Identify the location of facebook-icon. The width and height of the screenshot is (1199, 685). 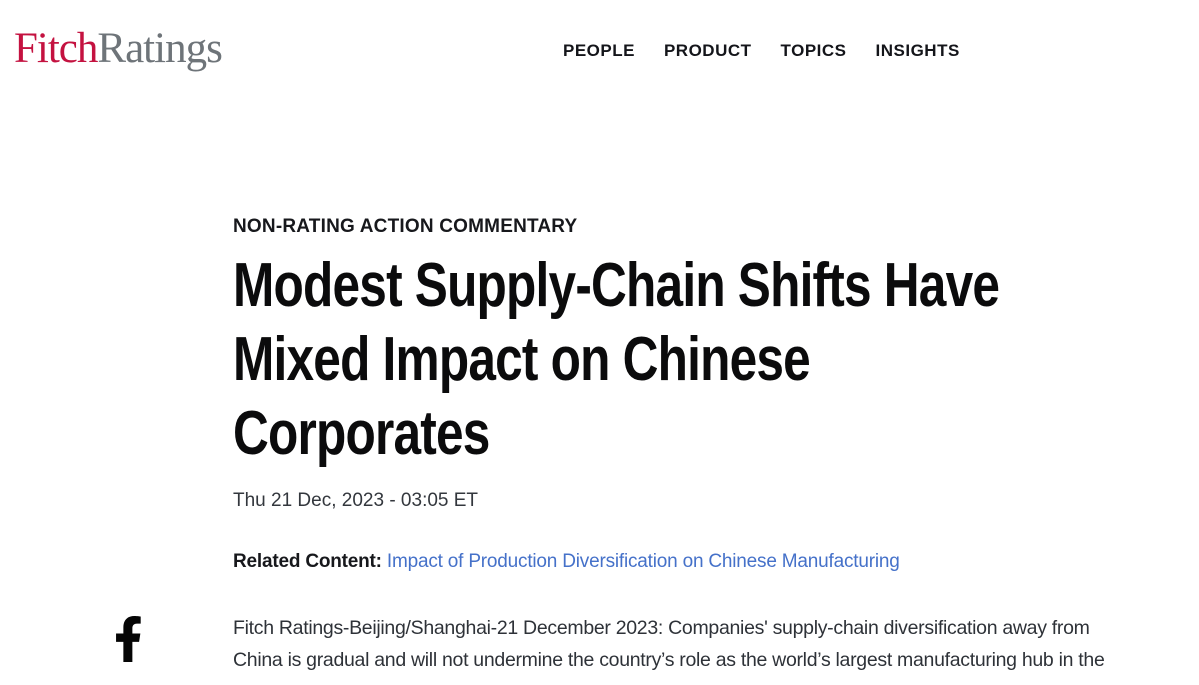
(127, 639).